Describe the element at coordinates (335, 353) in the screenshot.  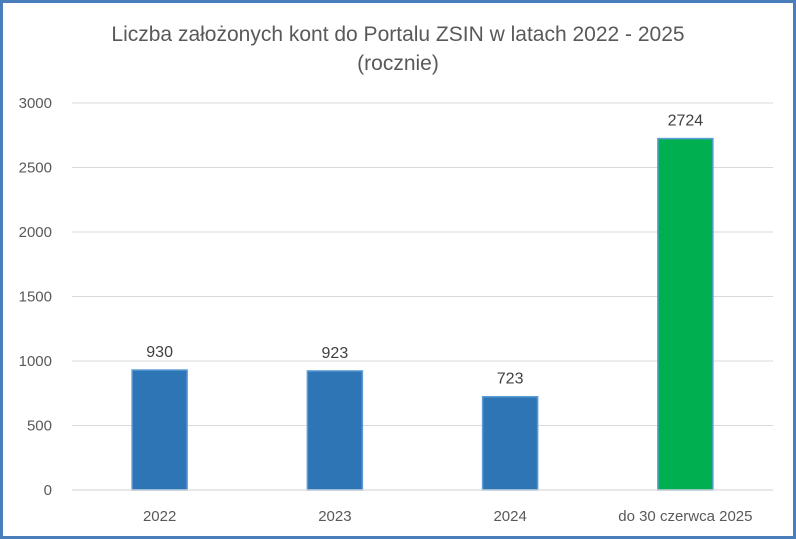
I see `data-label: 923` at that location.